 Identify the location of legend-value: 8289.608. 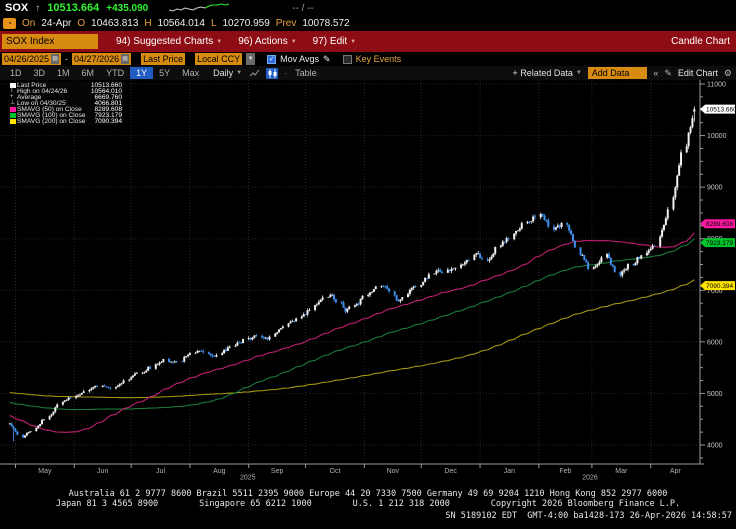
(108, 110).